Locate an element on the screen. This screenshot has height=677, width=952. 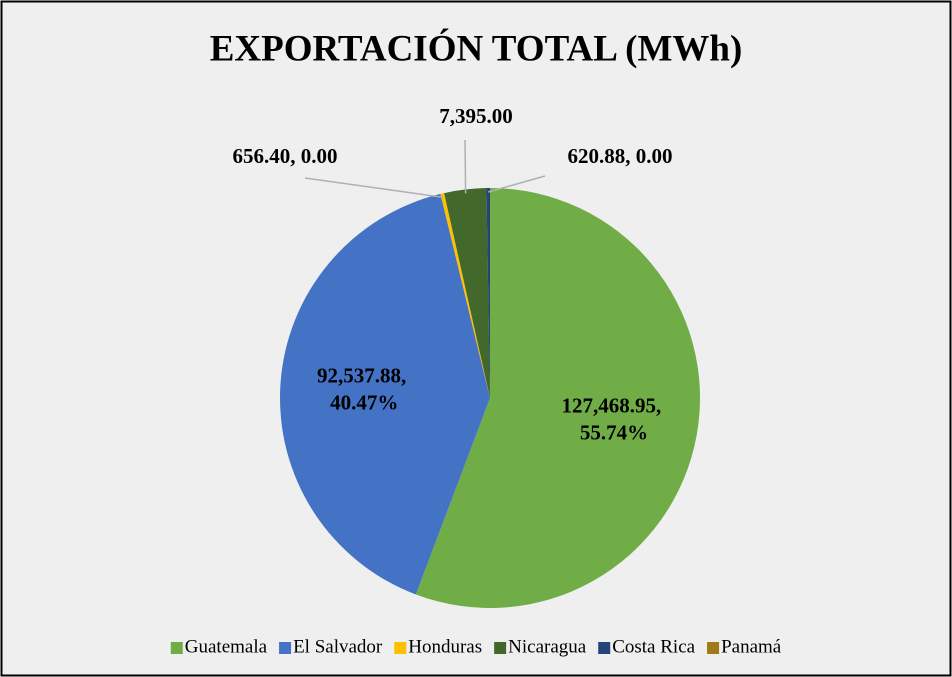
legend-label: Costa Rica is located at coordinates (653, 646).